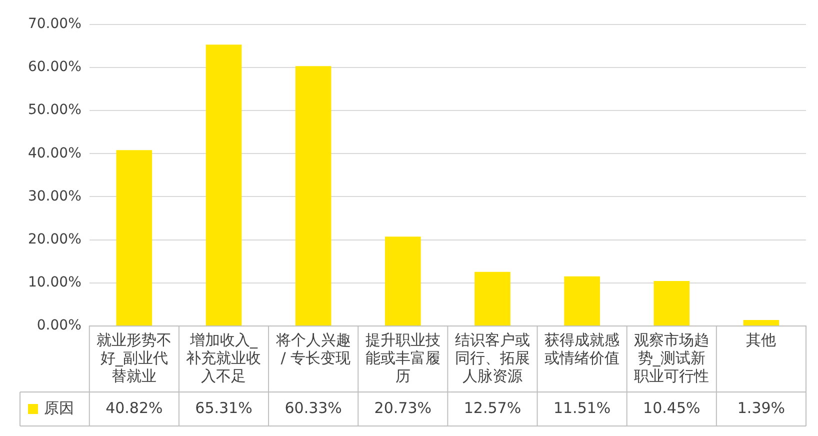 The image size is (818, 436). Describe the element at coordinates (55, 153) in the screenshot. I see `y-tick-label: 40.00%` at that location.